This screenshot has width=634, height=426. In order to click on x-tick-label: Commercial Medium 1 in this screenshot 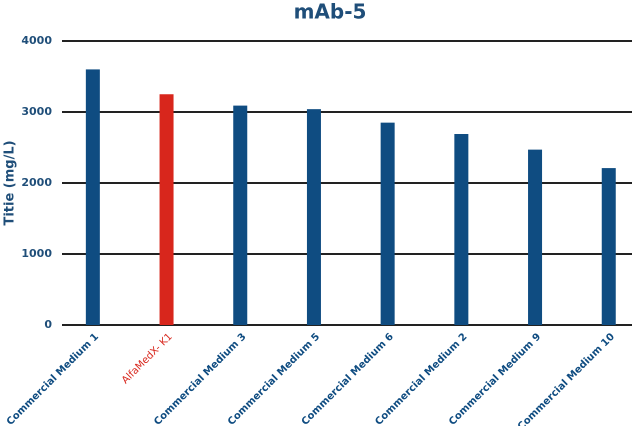, I will do `click(53, 378)`.